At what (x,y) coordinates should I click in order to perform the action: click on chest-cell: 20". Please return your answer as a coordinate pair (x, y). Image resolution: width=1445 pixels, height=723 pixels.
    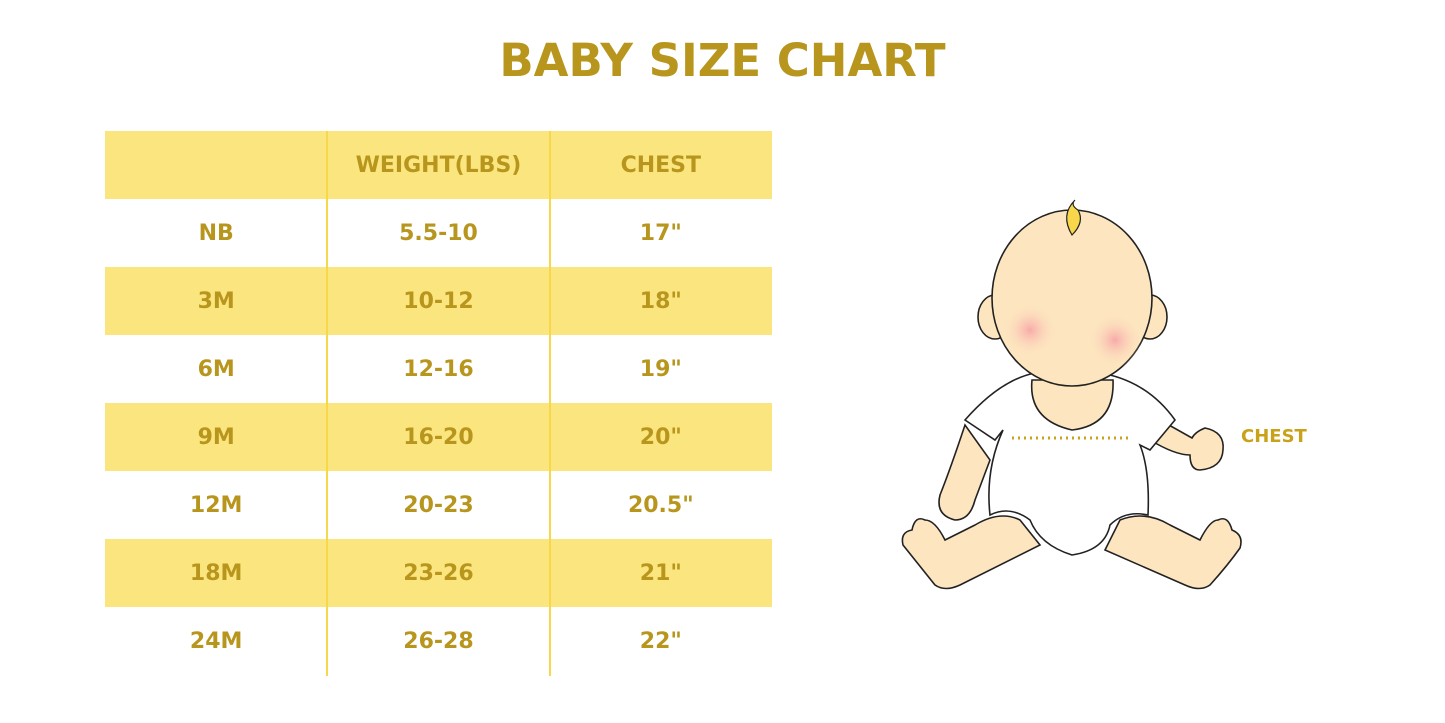
    Looking at the image, I should click on (660, 437).